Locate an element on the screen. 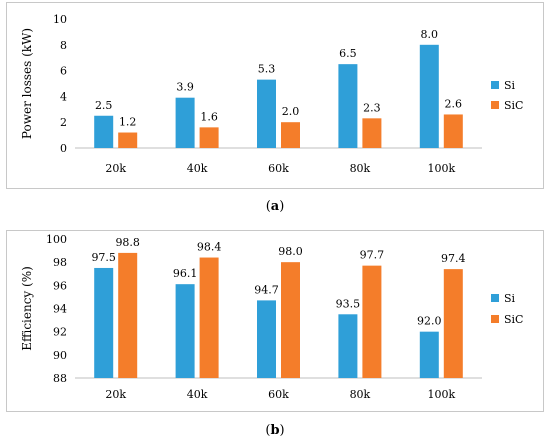  data-label: 97.7 is located at coordinates (372, 255).